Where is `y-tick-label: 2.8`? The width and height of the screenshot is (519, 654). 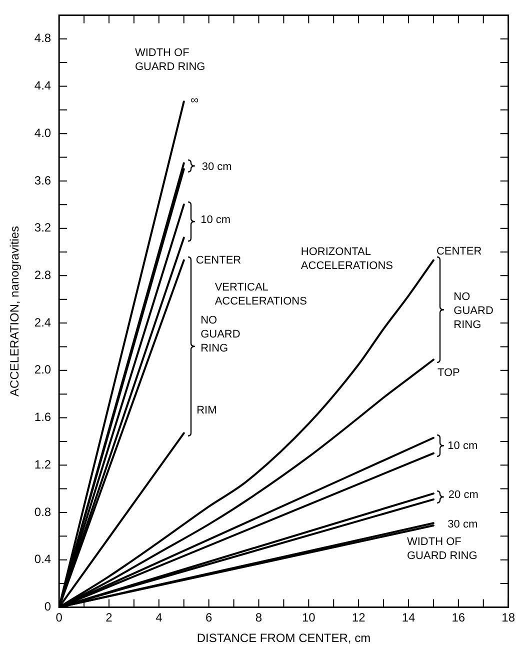 y-tick-label: 2.8 is located at coordinates (43, 275).